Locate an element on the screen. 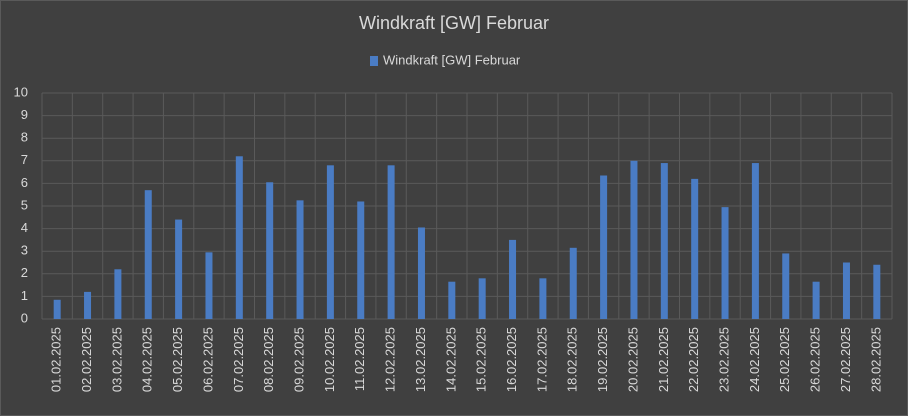  y-tick-label: 6 is located at coordinates (24, 182).